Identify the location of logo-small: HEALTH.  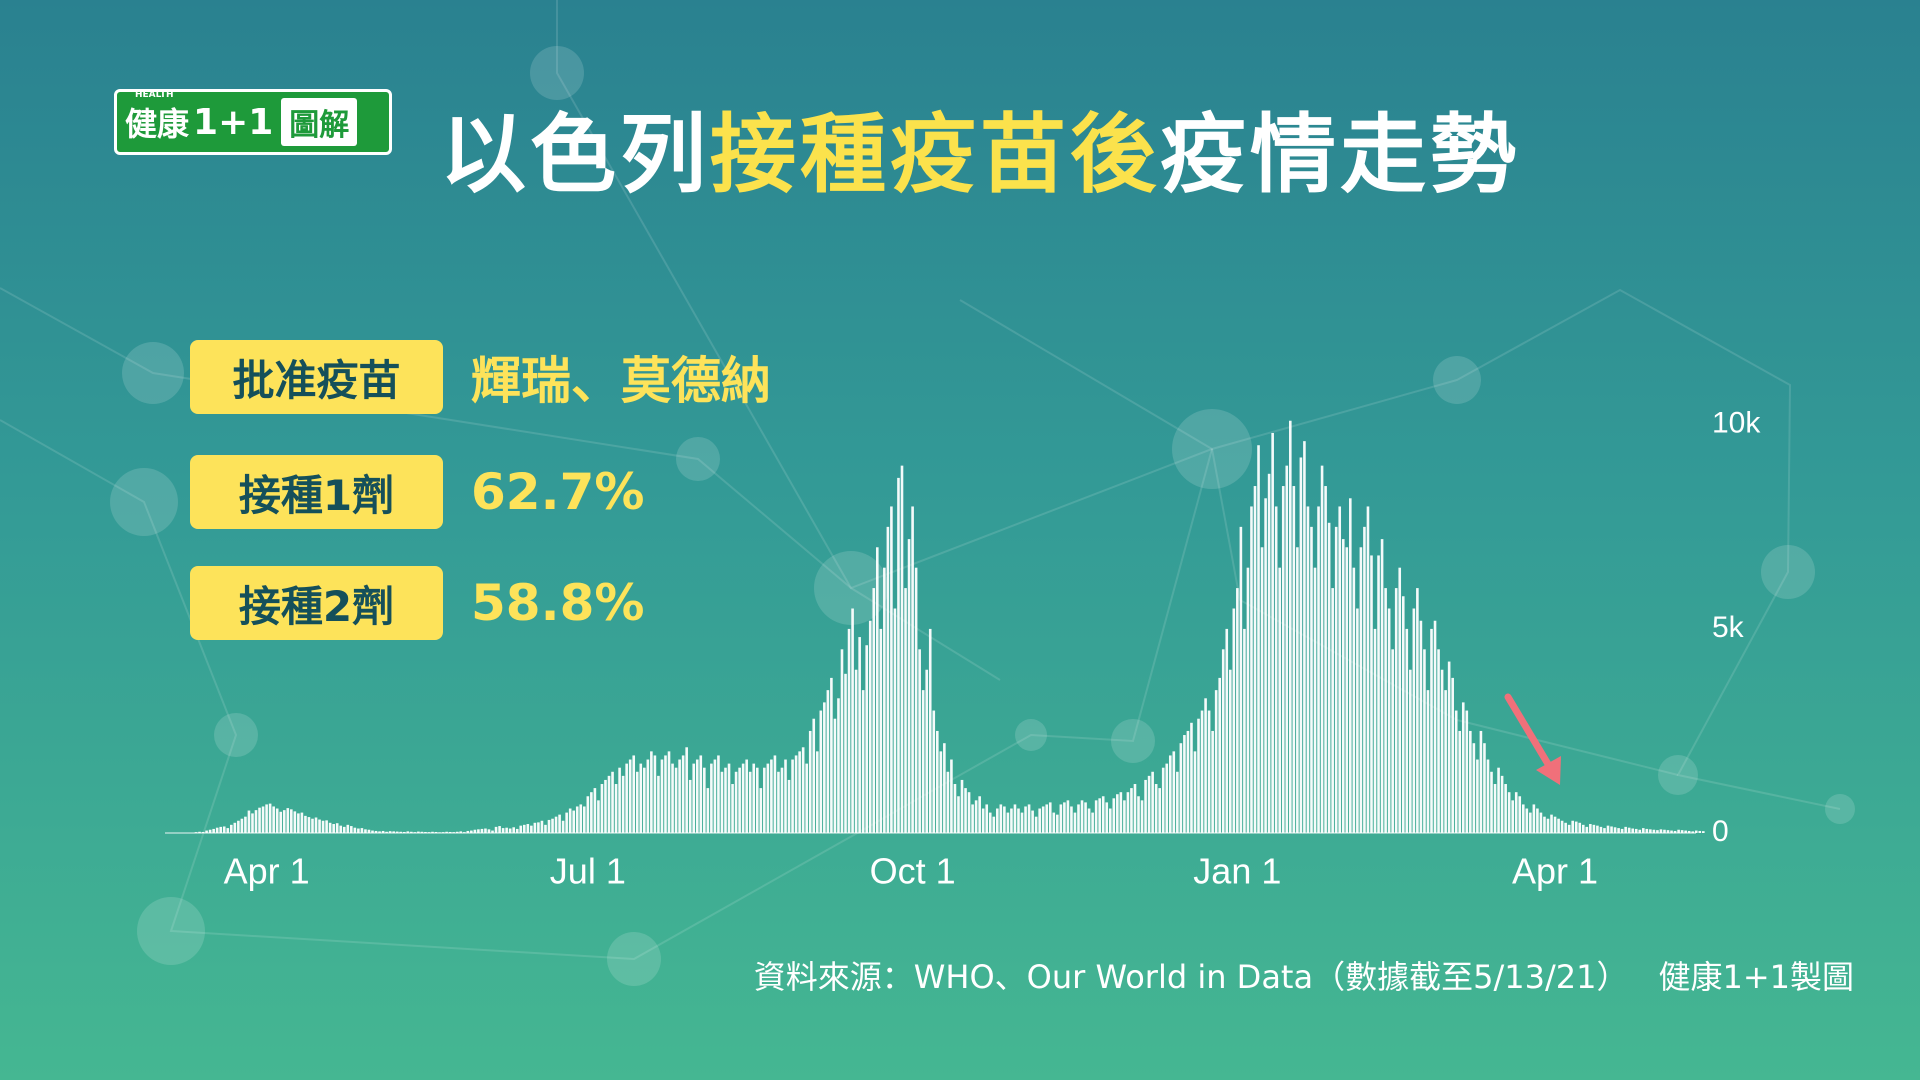
(154, 95).